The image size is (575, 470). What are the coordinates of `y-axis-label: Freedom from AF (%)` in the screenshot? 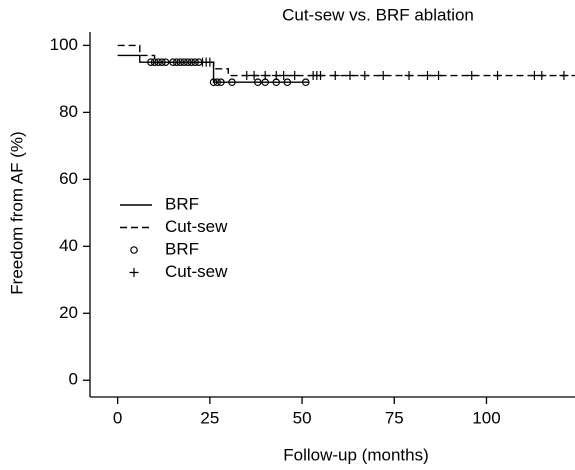 It's located at (16, 212).